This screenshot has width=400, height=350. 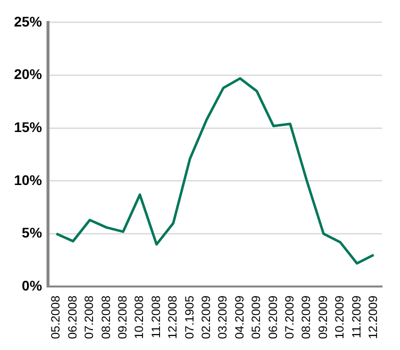 What do you see at coordinates (28, 180) in the screenshot?
I see `y-tick-label: 10%` at bounding box center [28, 180].